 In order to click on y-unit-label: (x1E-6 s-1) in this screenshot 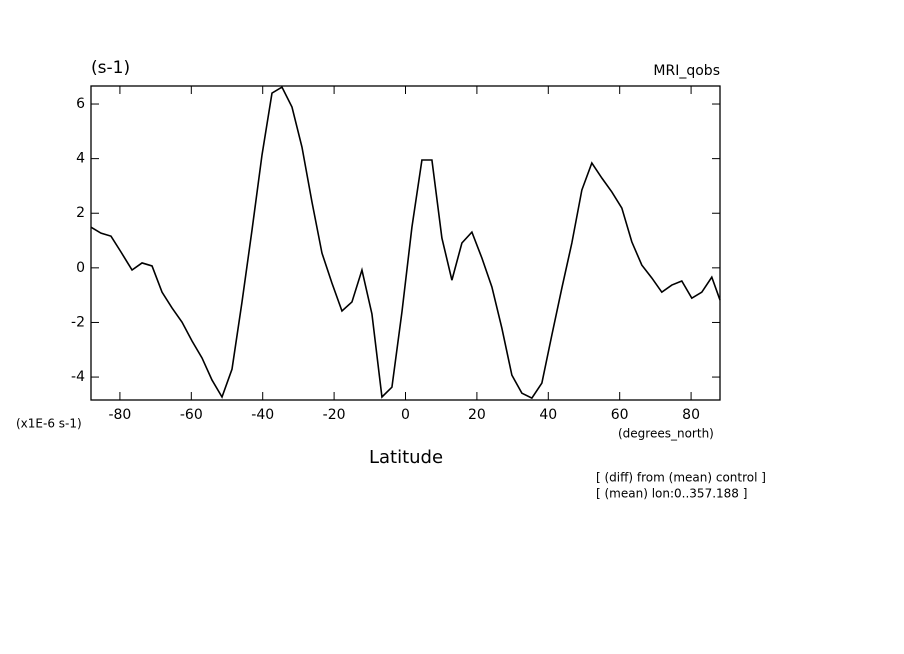, I will do `click(49, 424)`.